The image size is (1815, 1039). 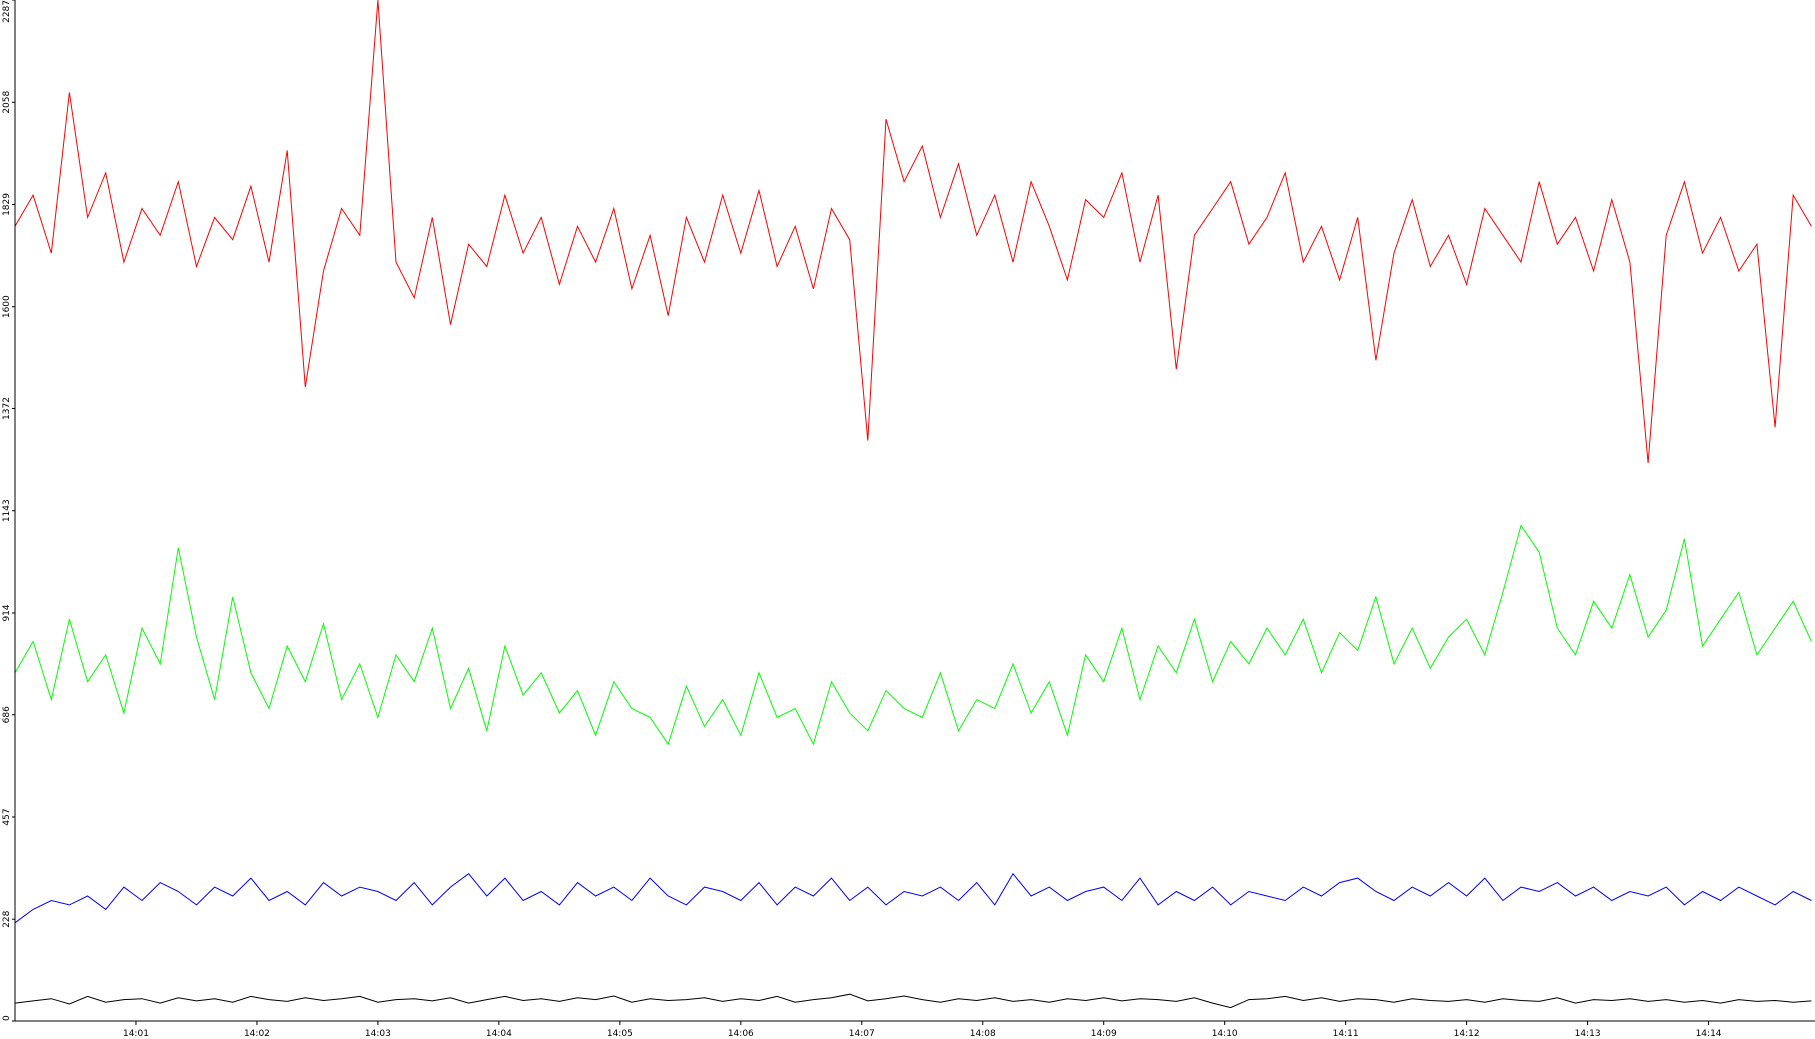 I want to click on x-tick-label: 14:07, so click(x=862, y=1034).